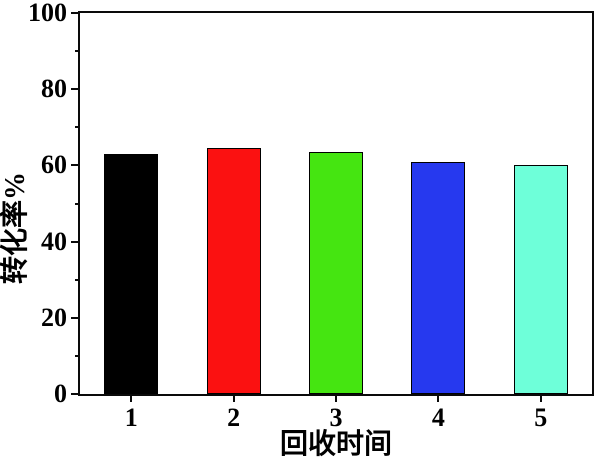 This screenshot has width=600, height=467. Describe the element at coordinates (438, 417) in the screenshot. I see `x-tick-label: 4` at that location.